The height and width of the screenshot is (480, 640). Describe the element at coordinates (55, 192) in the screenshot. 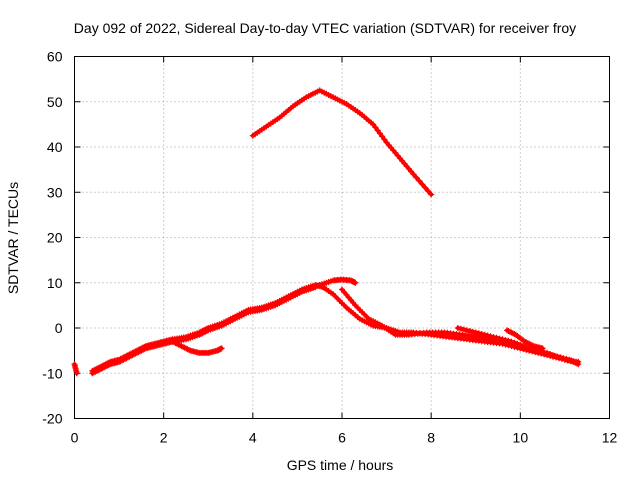

I see `y-tick-label: 30` at that location.